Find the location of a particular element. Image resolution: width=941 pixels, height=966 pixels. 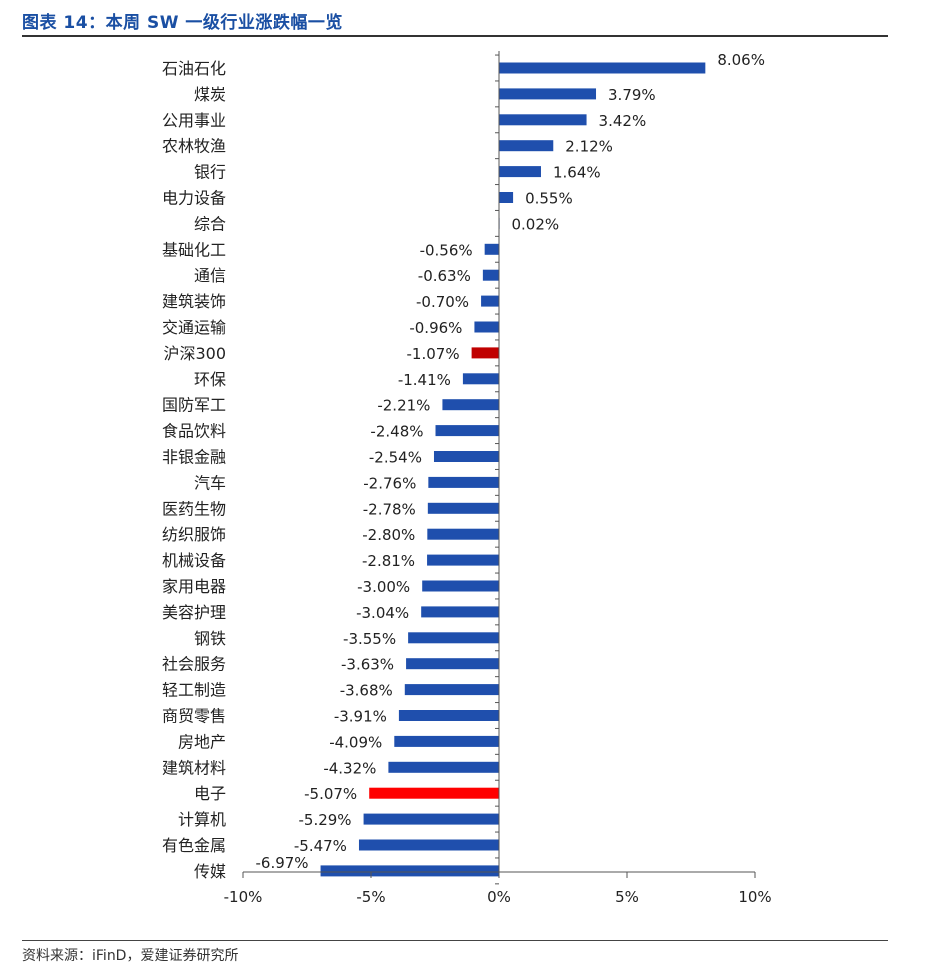

value-axis-tick-label: 5% is located at coordinates (627, 897).